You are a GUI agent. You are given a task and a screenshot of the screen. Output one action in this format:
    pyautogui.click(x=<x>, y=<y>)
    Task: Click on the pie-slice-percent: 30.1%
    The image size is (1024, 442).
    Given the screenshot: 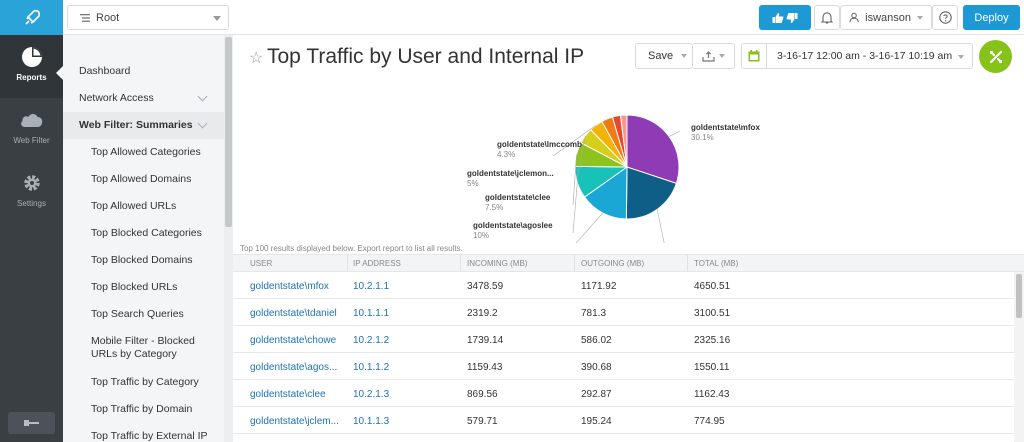 What is the action you would take?
    pyautogui.click(x=702, y=137)
    